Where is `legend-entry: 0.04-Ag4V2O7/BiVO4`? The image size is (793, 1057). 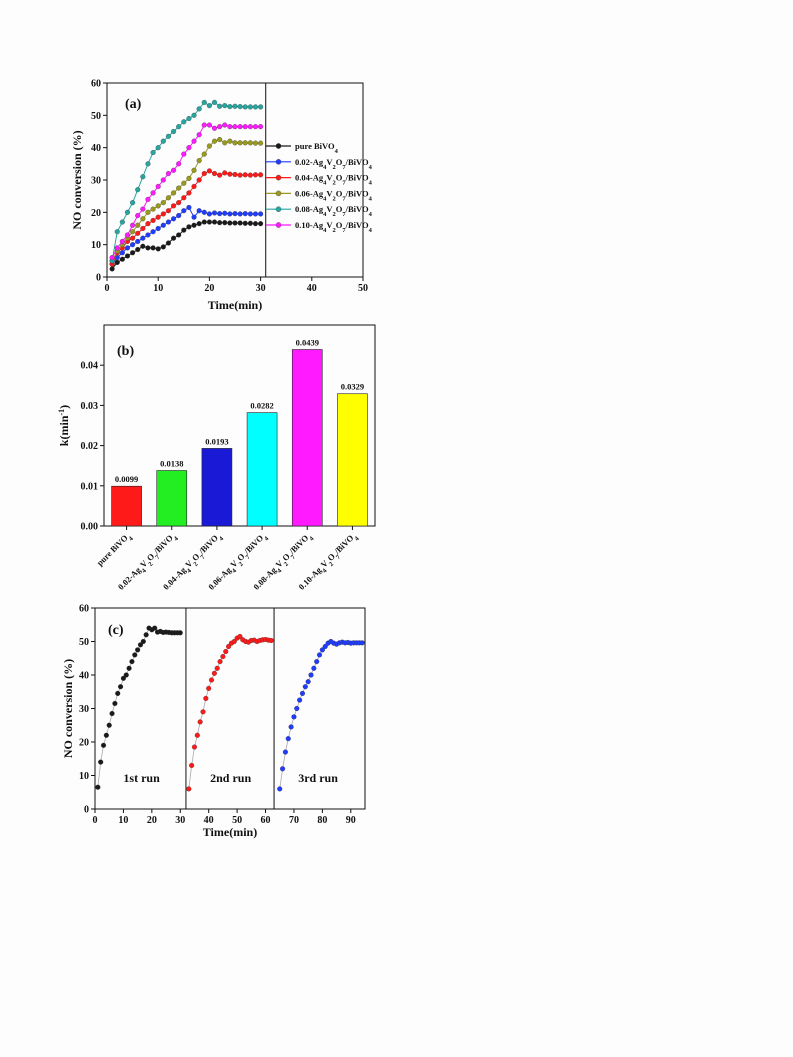
legend-entry: 0.04-Ag4V2O7/BiVO4 is located at coordinates (334, 180).